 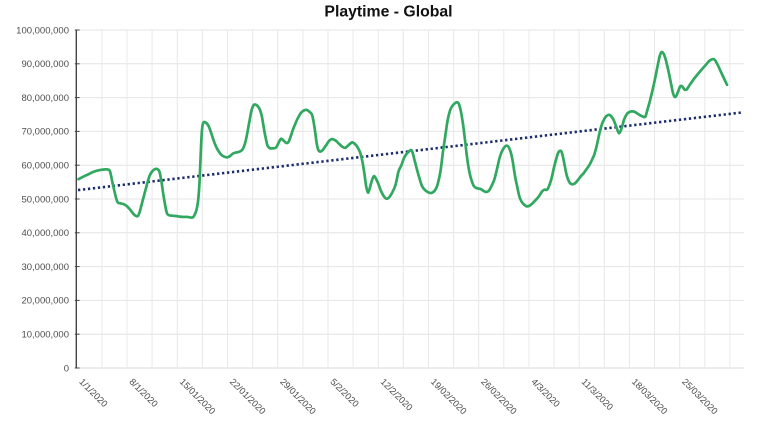 What do you see at coordinates (45, 132) in the screenshot?
I see `svg-text: 70,000,000` at bounding box center [45, 132].